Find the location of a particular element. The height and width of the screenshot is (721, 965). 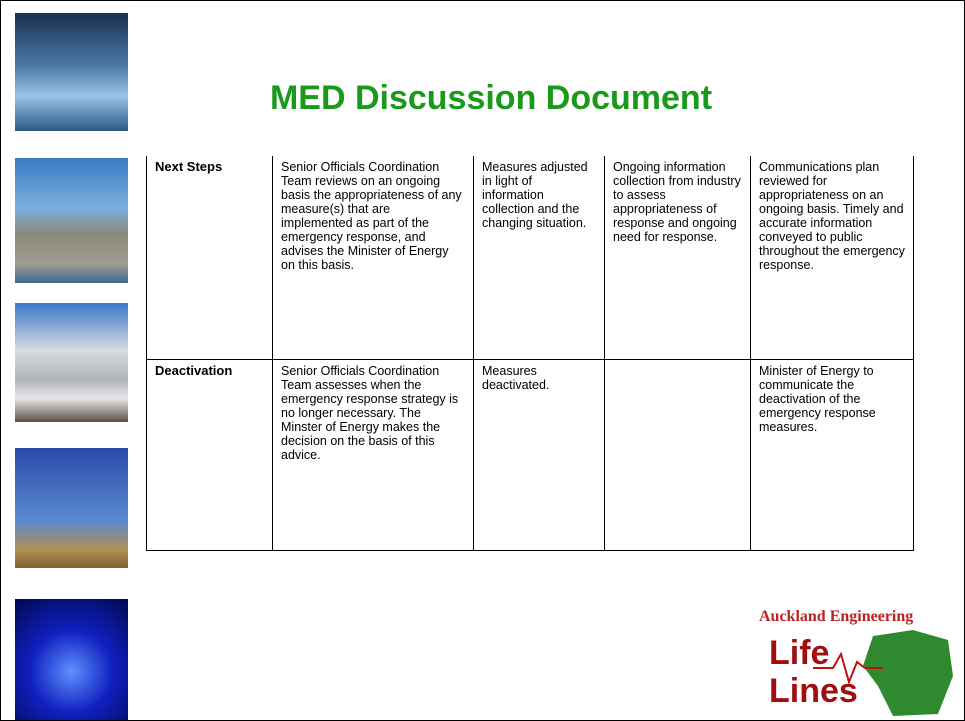

row-header: Next Steps is located at coordinates (209, 258).